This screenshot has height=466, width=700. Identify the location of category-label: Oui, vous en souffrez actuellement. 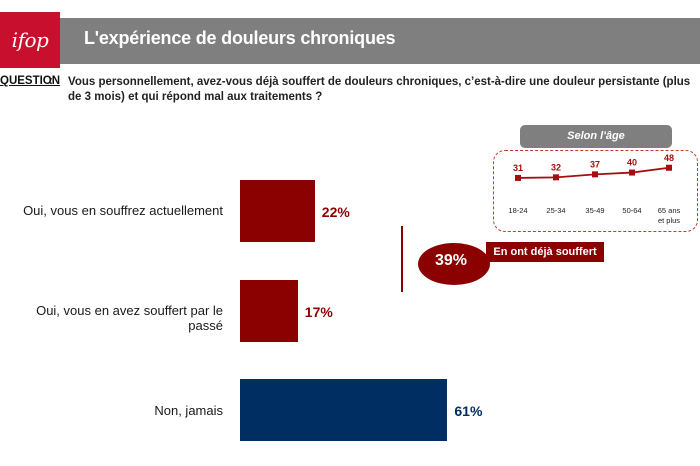
(123, 210).